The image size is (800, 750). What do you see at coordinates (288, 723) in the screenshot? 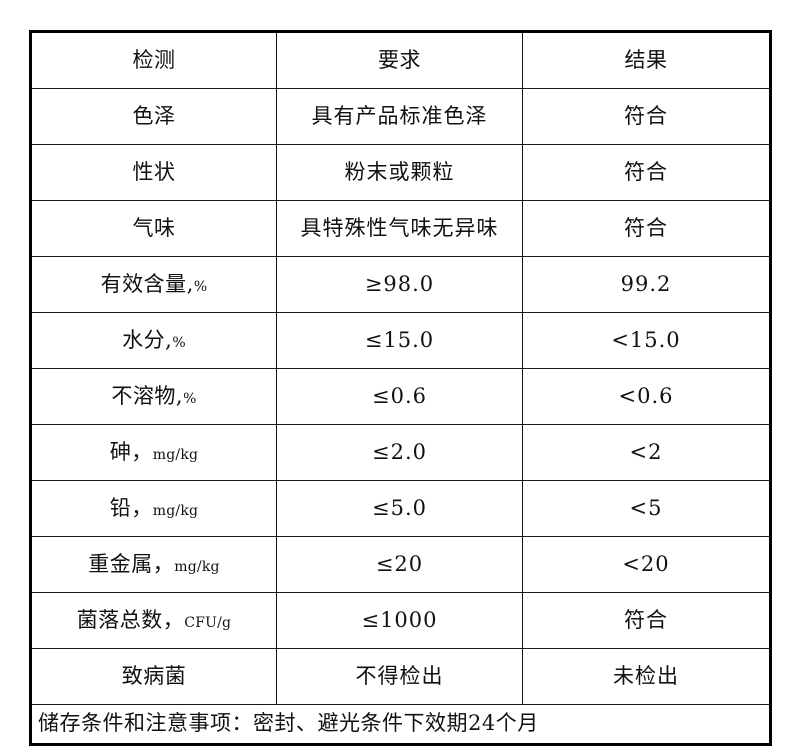
I see `storage-note-text: 储存条件和注意事项：密封、避光条件下效期24个月` at bounding box center [288, 723].